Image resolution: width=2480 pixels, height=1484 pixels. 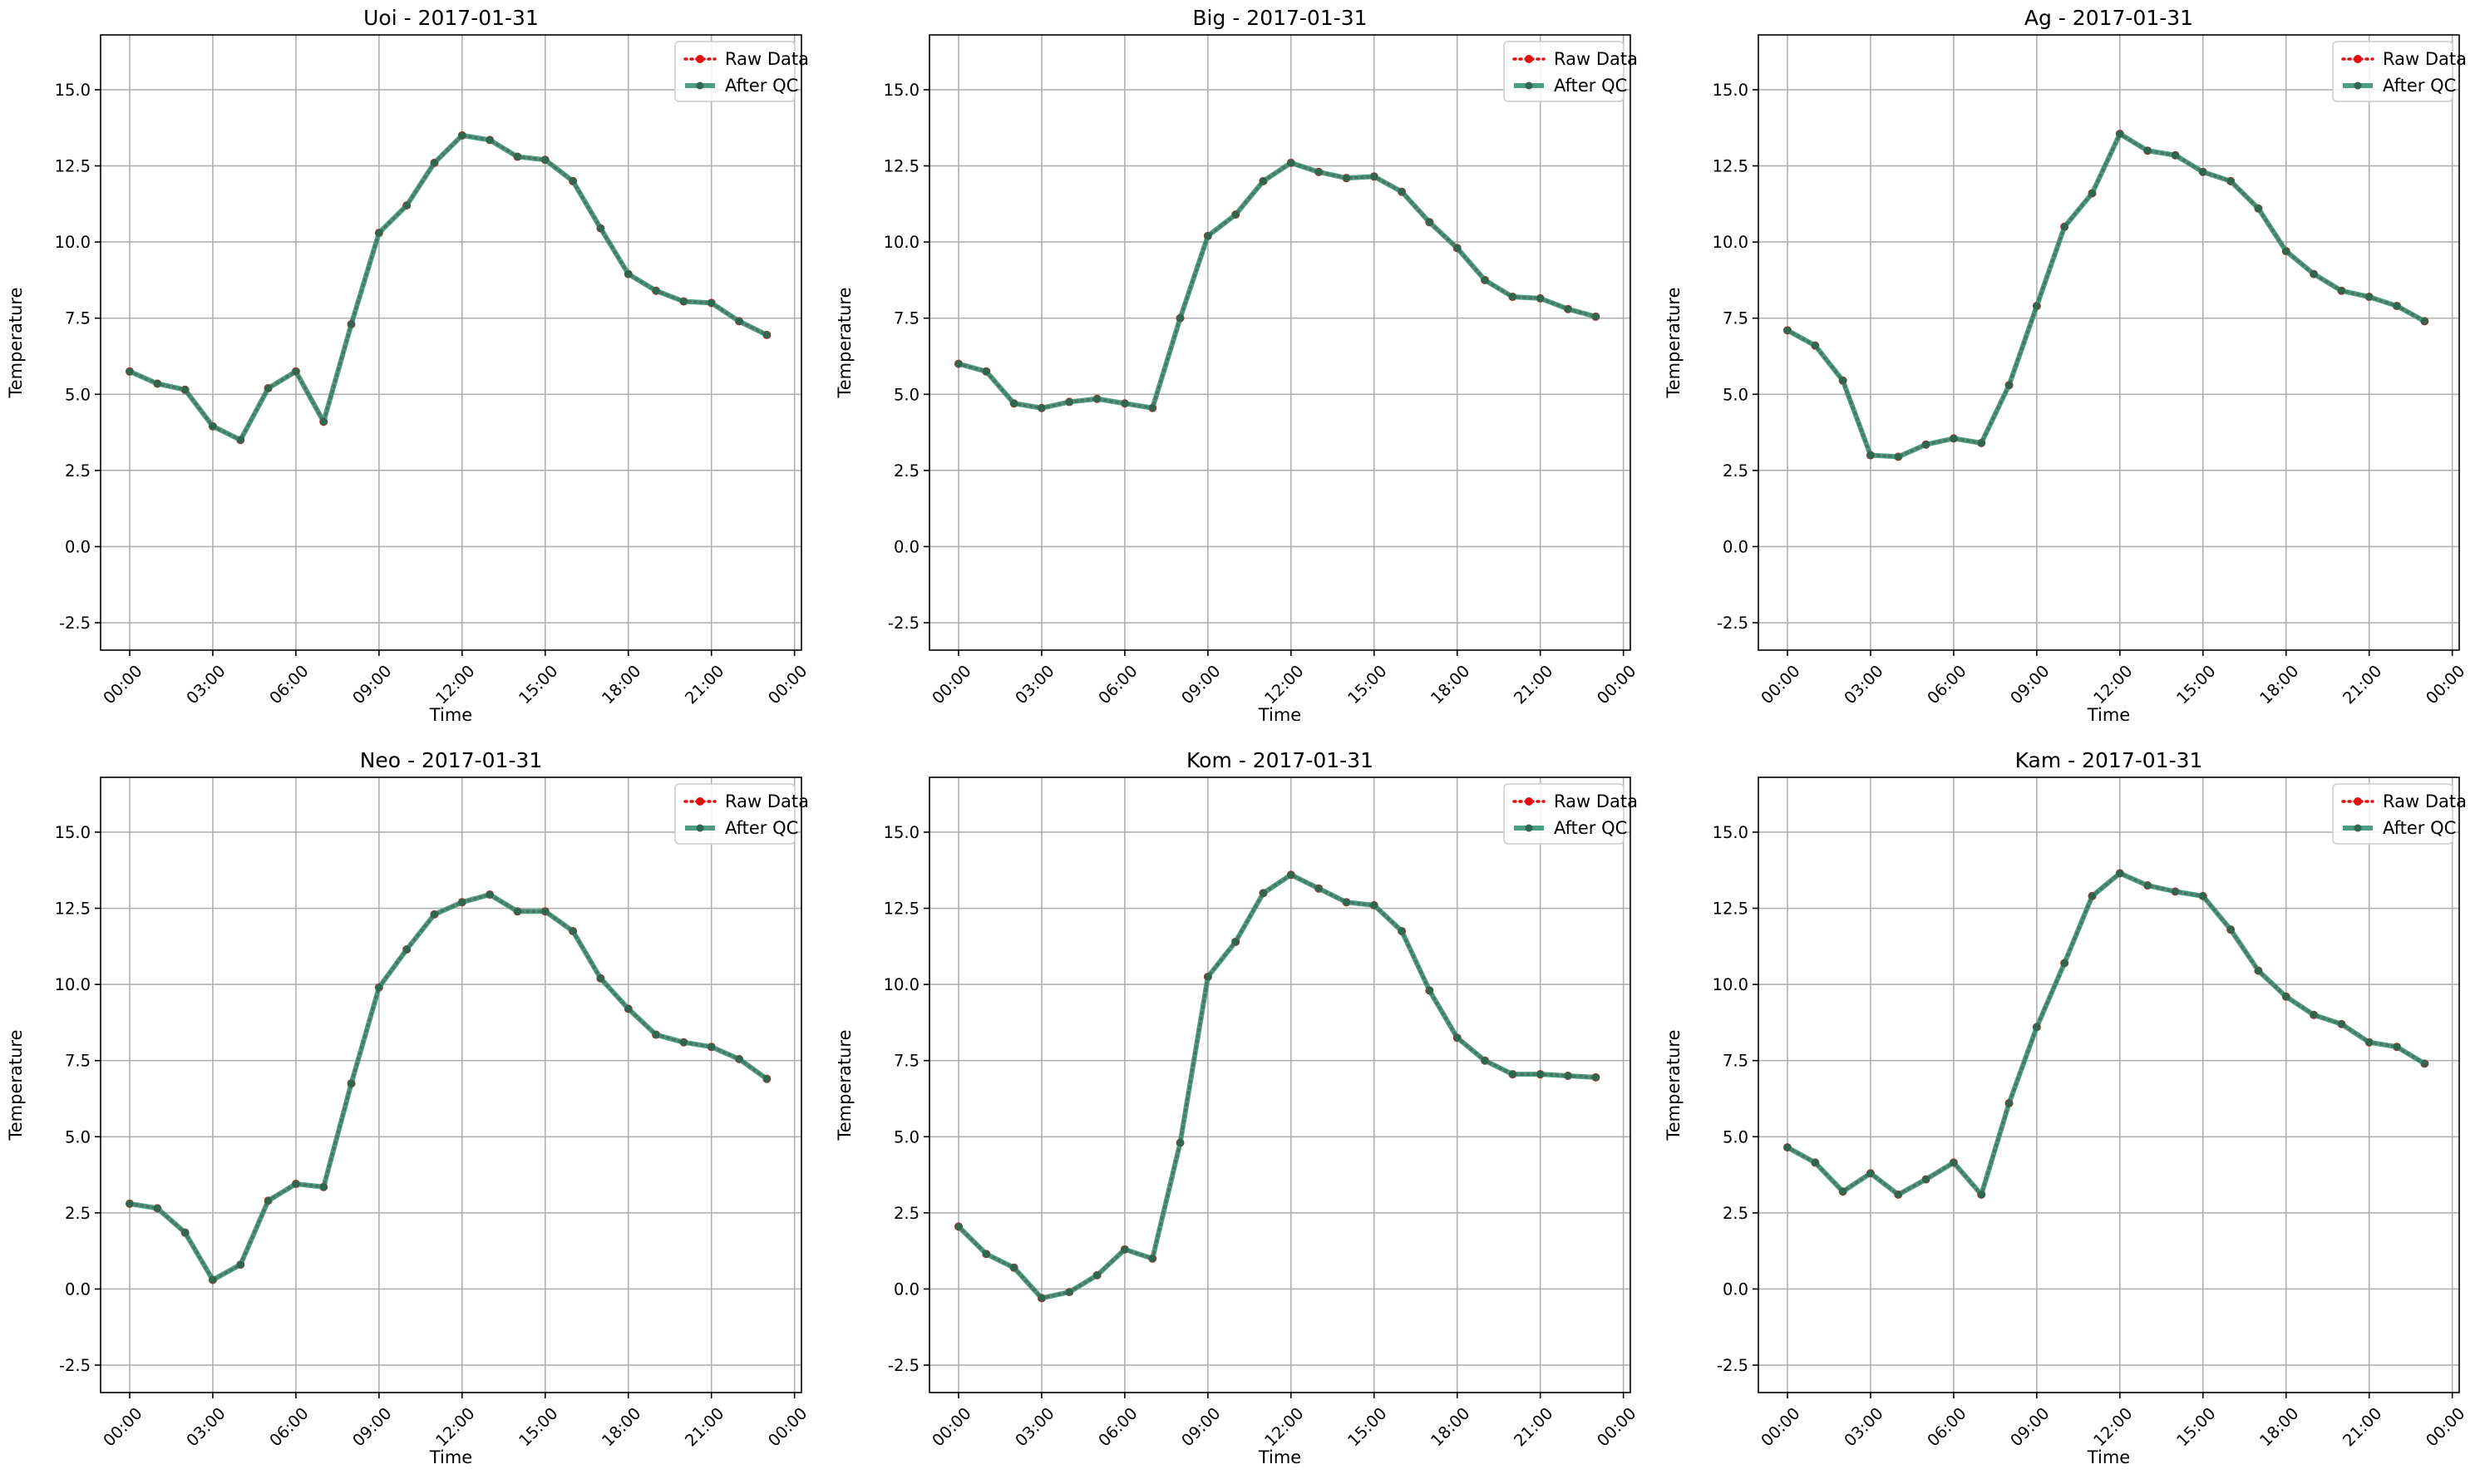 I want to click on chart-1-y-tick-label: 2.5, so click(x=78, y=471).